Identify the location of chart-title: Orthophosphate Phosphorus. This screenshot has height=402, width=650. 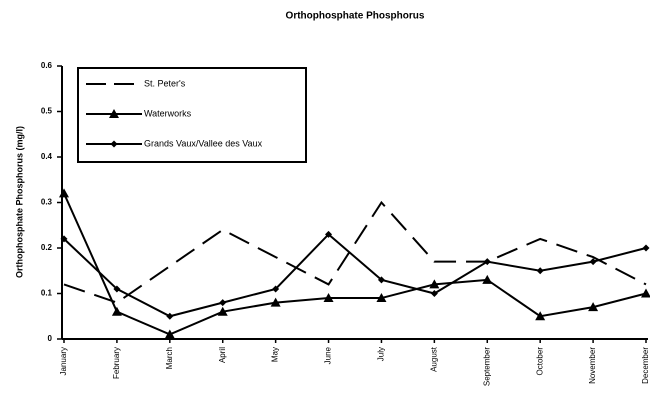
(355, 16).